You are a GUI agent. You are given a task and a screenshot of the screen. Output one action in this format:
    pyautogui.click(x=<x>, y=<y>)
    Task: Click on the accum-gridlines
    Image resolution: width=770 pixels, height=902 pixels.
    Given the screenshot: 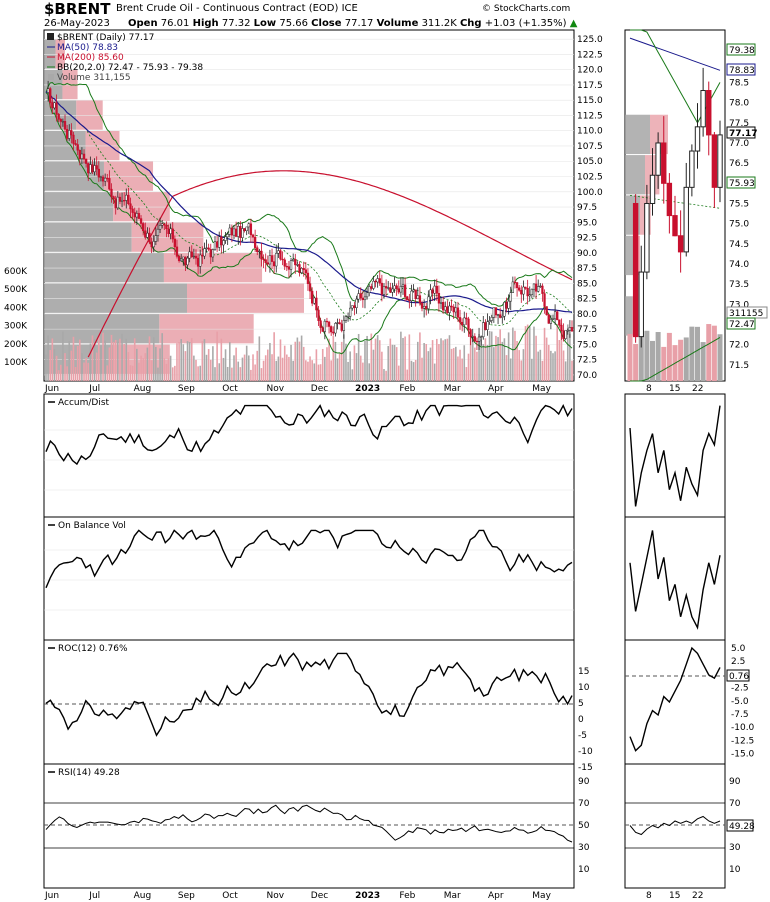 What is the action you would take?
    pyautogui.click(x=309, y=460)
    